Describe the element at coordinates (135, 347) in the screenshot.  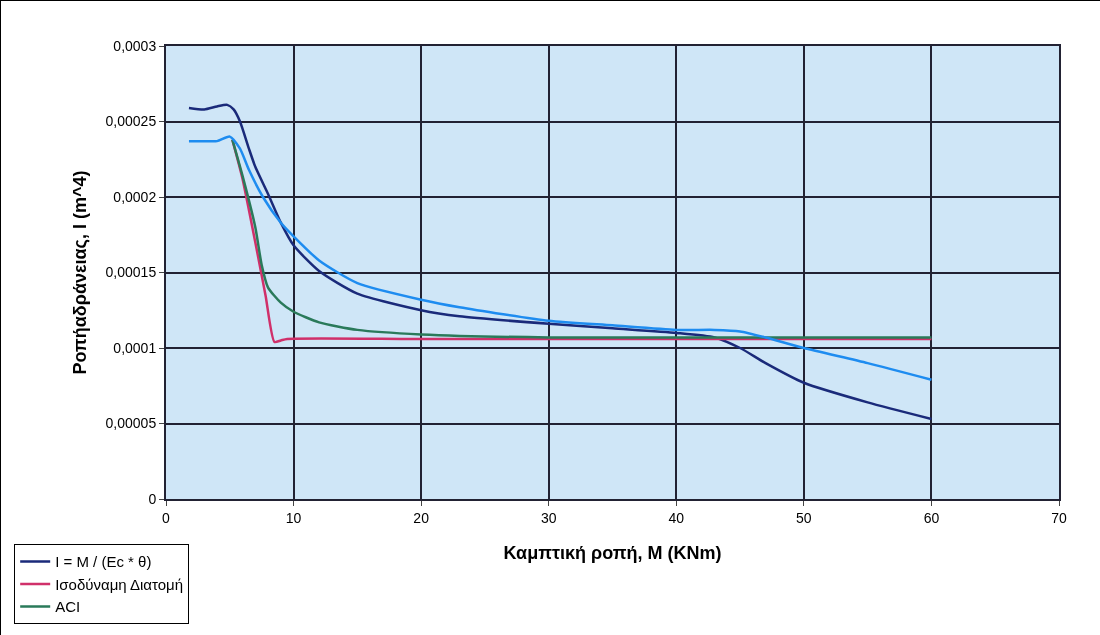
I see `y-tick-label: 0,0001` at that location.